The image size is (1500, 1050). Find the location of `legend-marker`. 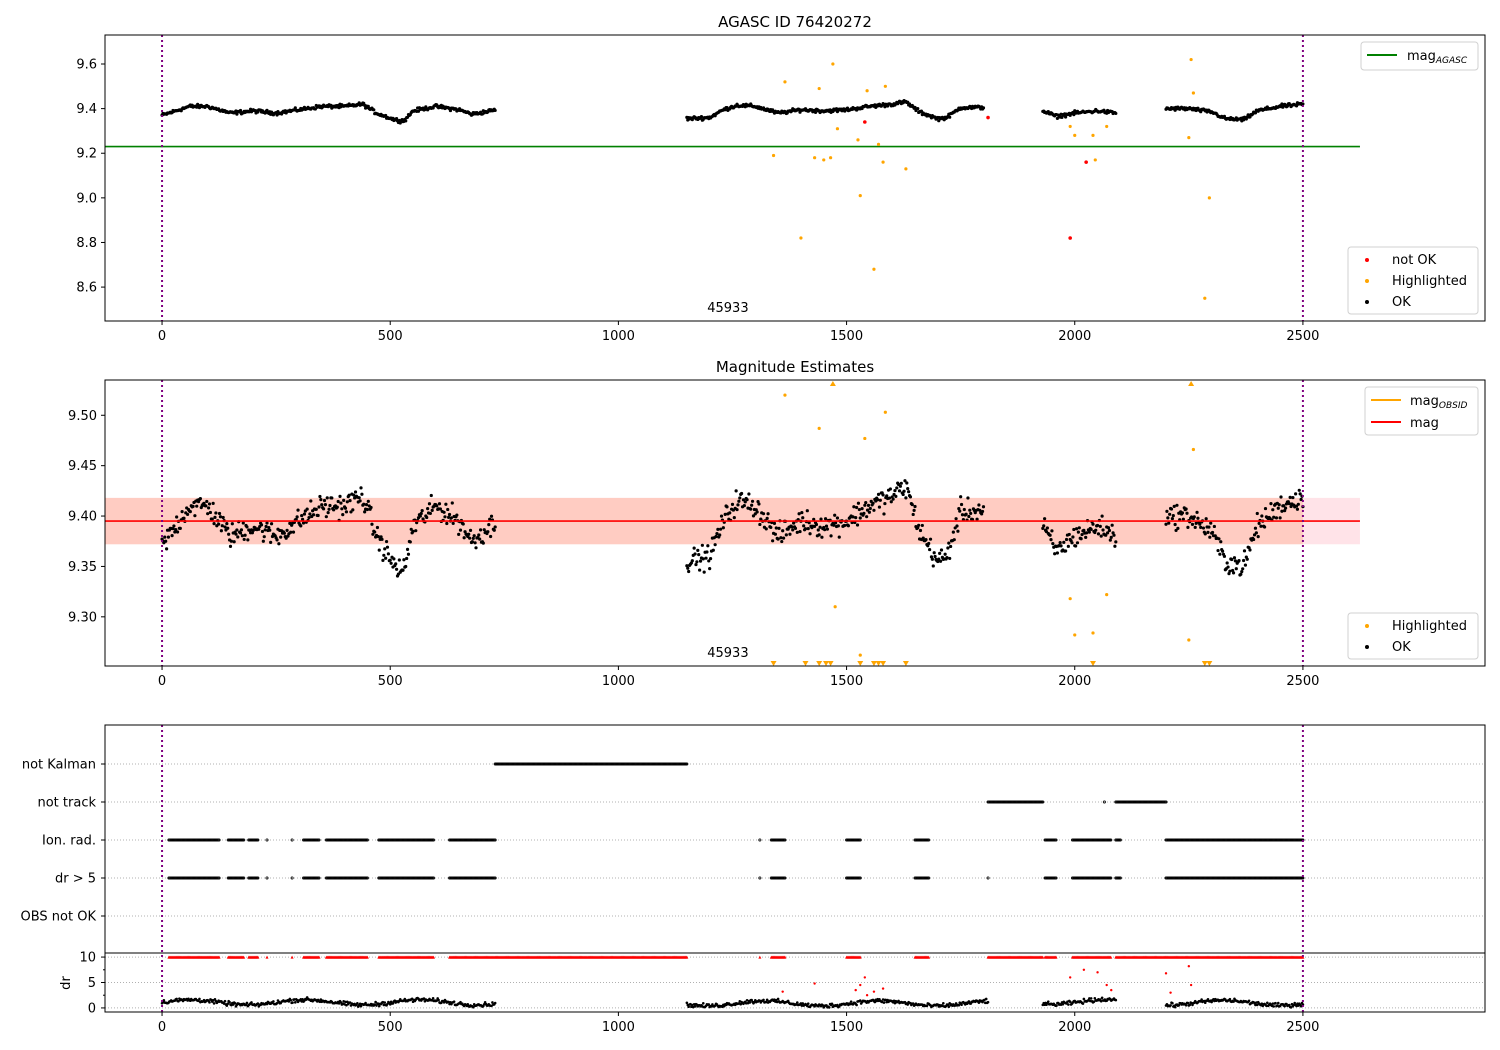

legend-marker is located at coordinates (1367, 302).